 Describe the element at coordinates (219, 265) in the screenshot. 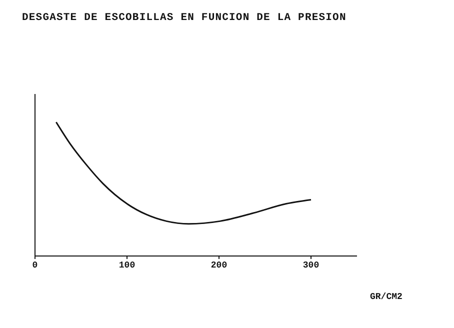

I see `x-tick-label: 200` at that location.